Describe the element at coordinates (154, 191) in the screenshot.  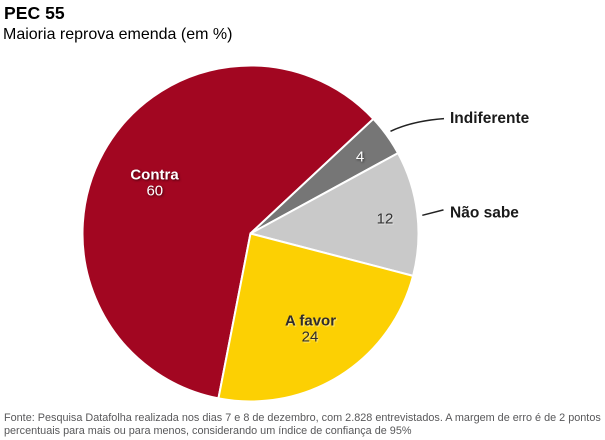
I see `svg-text: 60` at that location.